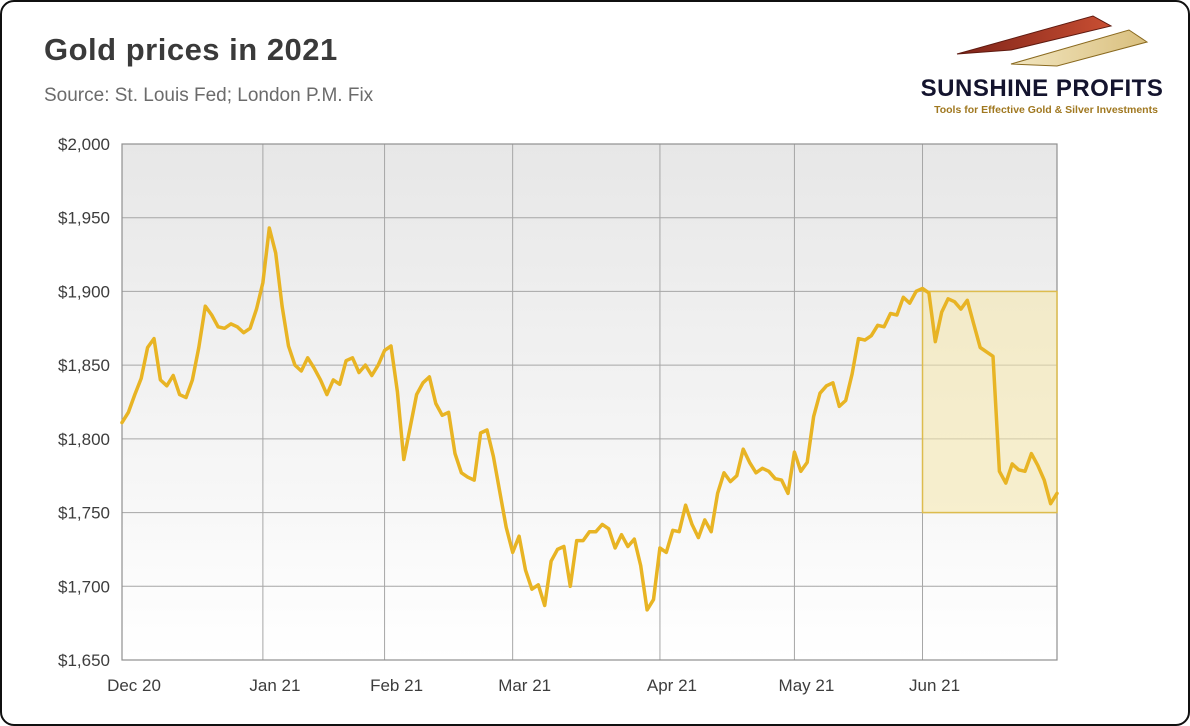  I want to click on x-tick-label: May 21, so click(807, 685).